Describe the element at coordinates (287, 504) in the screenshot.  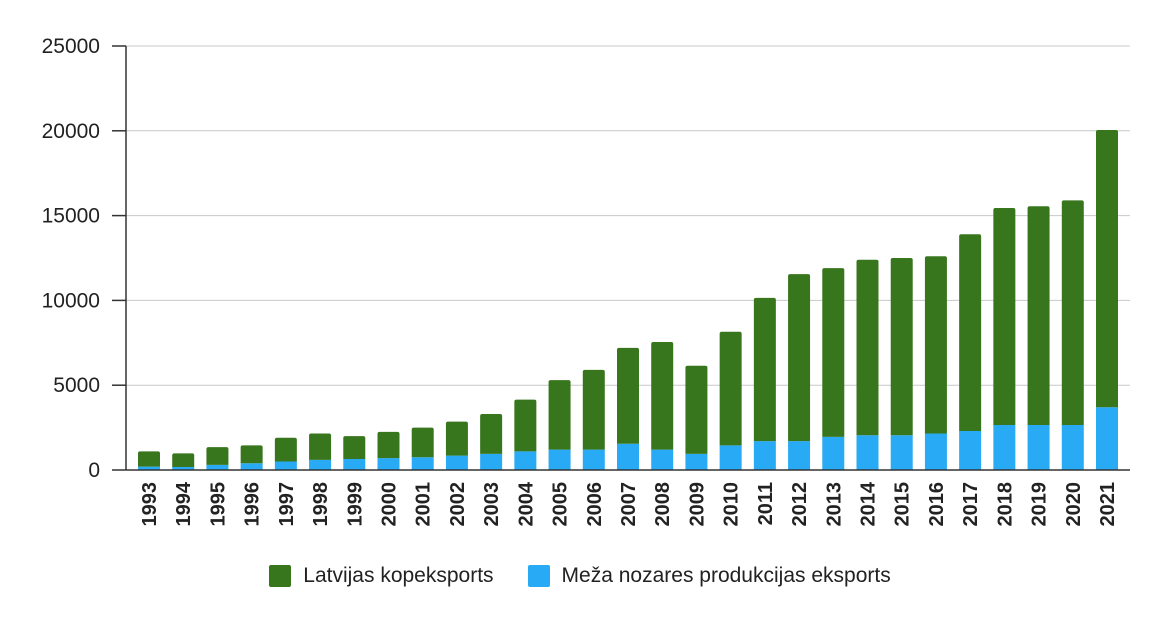
I see `x-tick-label: 1997` at that location.